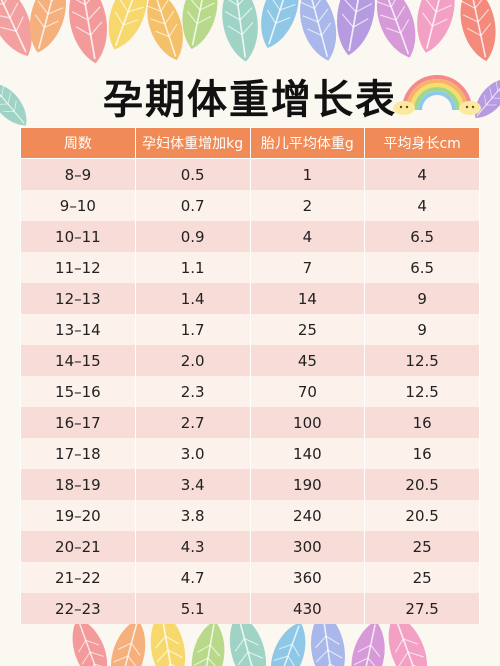  Describe the element at coordinates (78, 205) in the screenshot. I see `cell-weeks: 9–10` at that location.